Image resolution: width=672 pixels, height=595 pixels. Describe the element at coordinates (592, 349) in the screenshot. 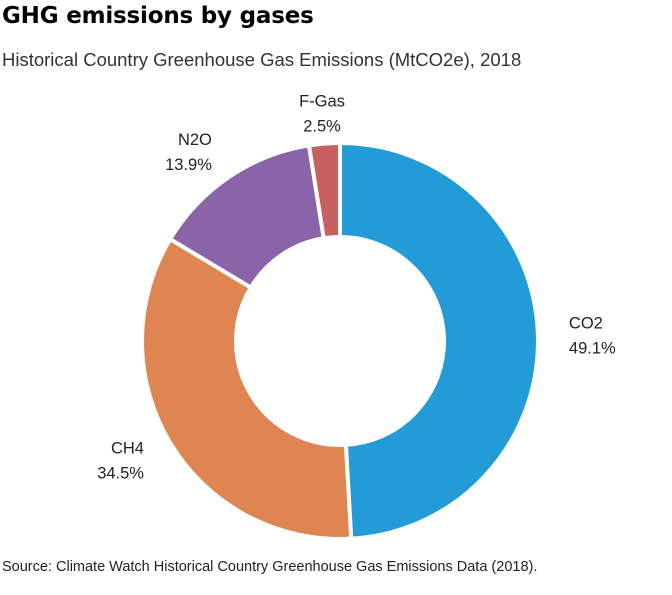

I see `slice-value-co2: 49.1%` at that location.